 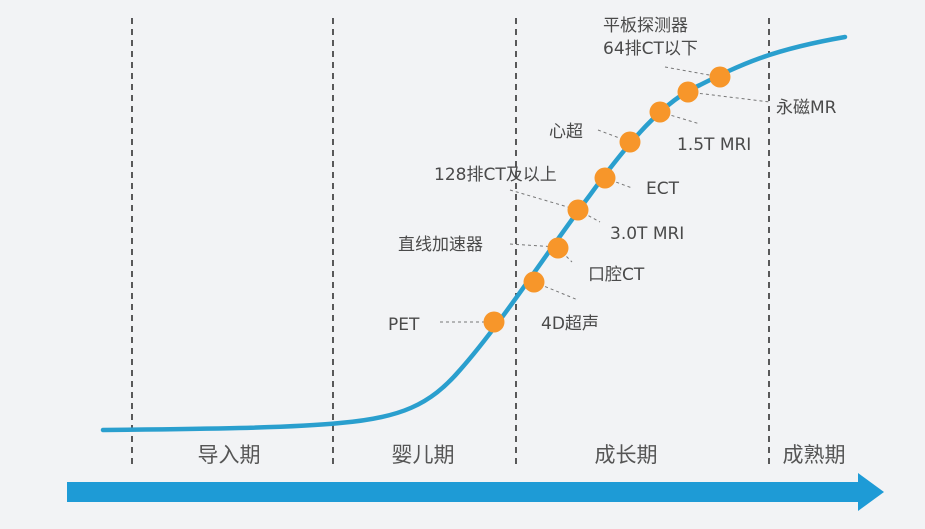 I want to click on leader-permanent-mr, so click(x=729, y=97).